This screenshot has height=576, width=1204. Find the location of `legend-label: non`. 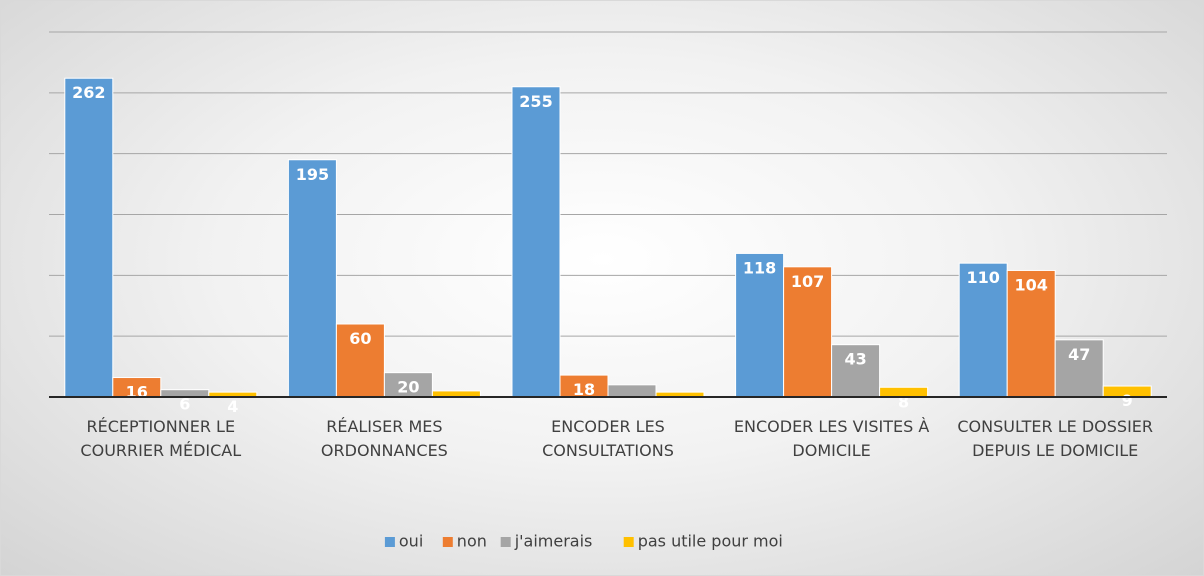

legend-label: non is located at coordinates (472, 541).